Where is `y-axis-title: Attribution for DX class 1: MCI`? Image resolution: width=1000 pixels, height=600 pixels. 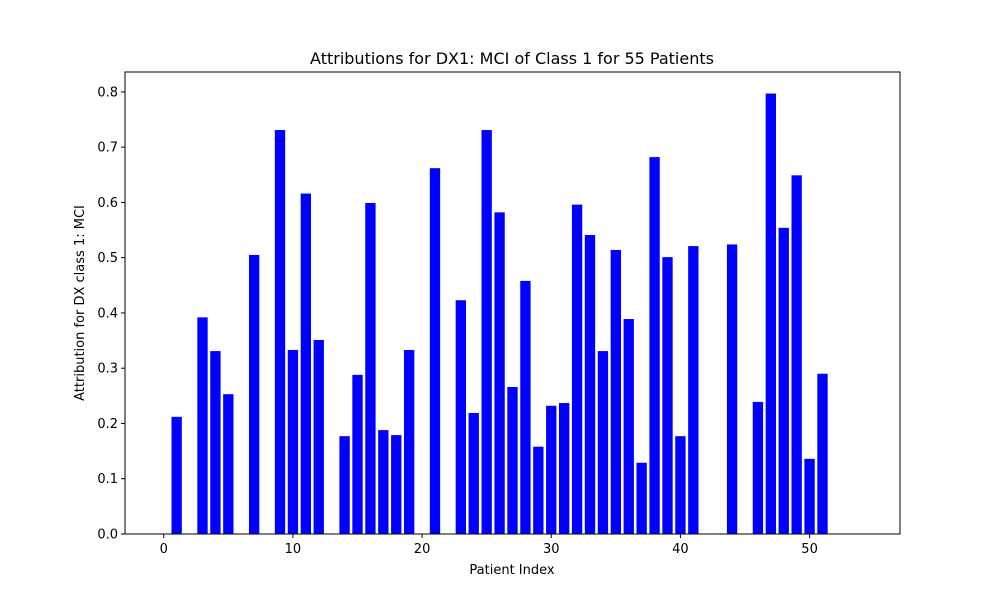 y-axis-title: Attribution for DX class 1: MCI is located at coordinates (80, 303).